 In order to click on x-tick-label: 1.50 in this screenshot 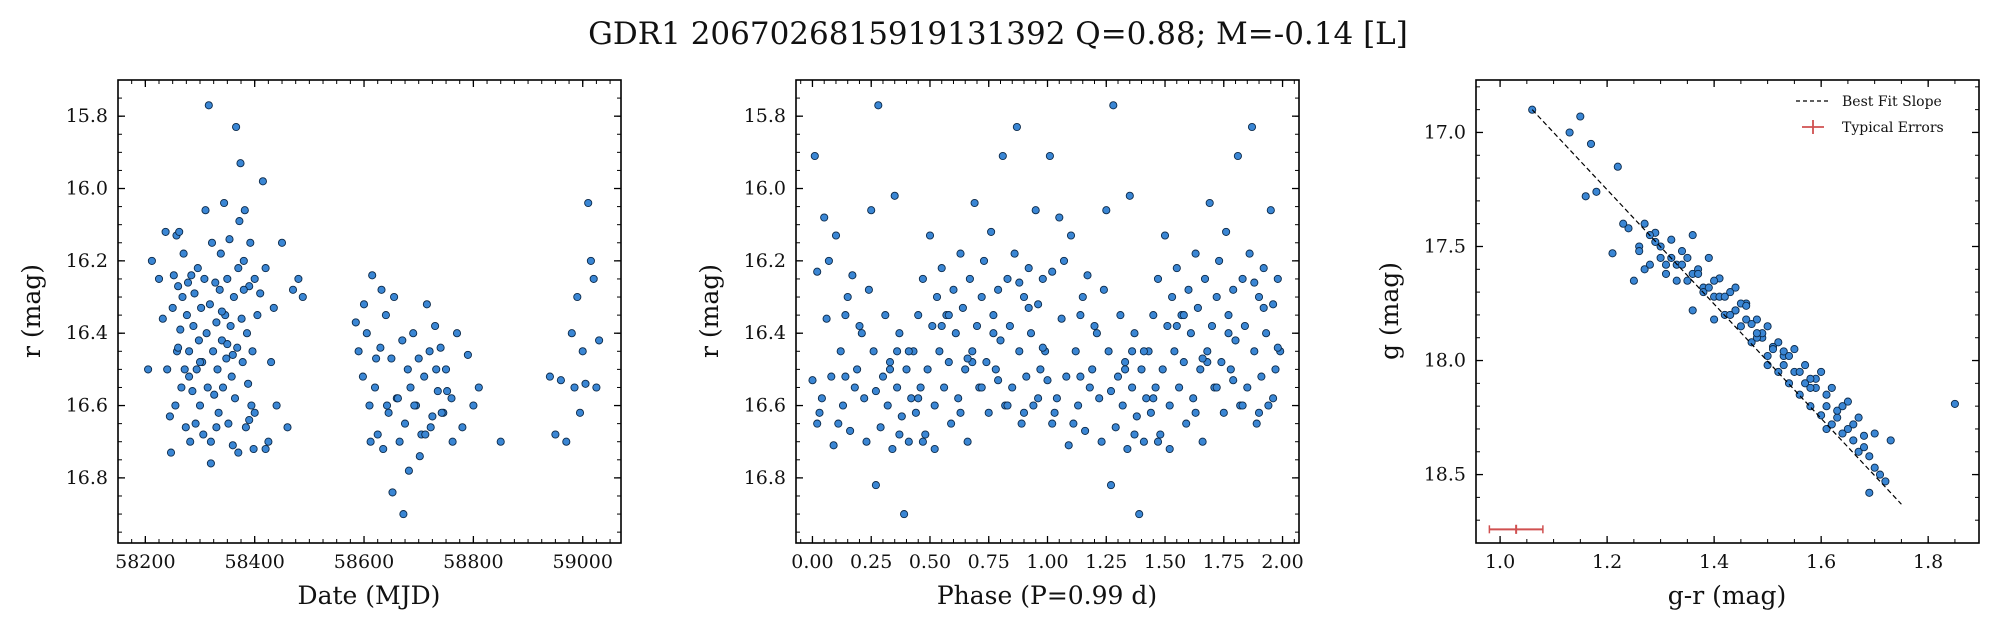, I will do `click(1165, 562)`.